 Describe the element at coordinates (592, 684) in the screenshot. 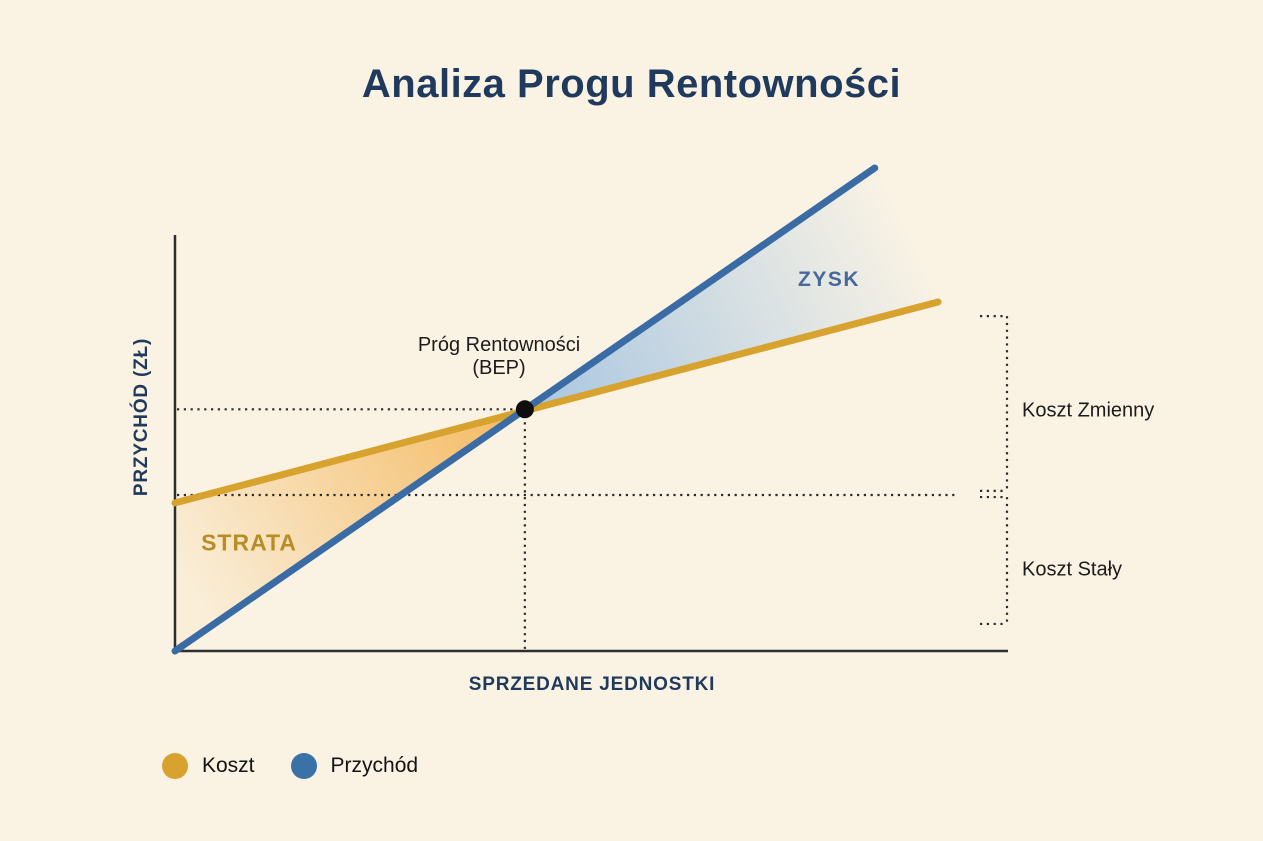

I see `x-axis-label: SPRZEDANE JEDNOSTKI` at that location.